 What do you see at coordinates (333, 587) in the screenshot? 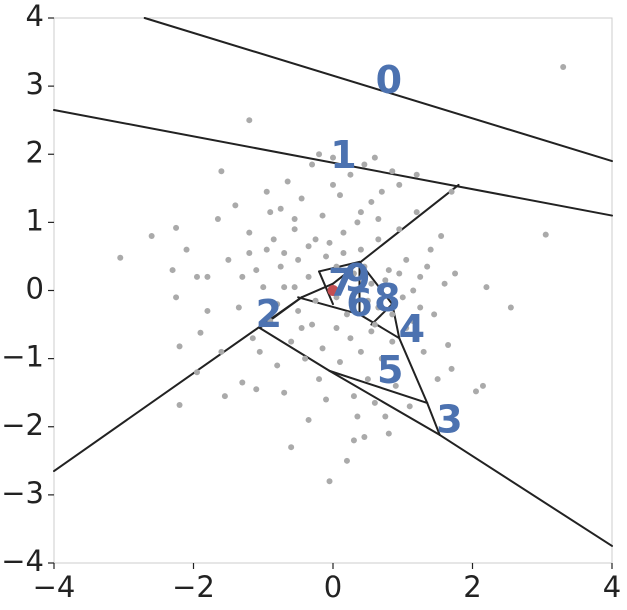
I see `x-tick-label: 0` at bounding box center [333, 587].